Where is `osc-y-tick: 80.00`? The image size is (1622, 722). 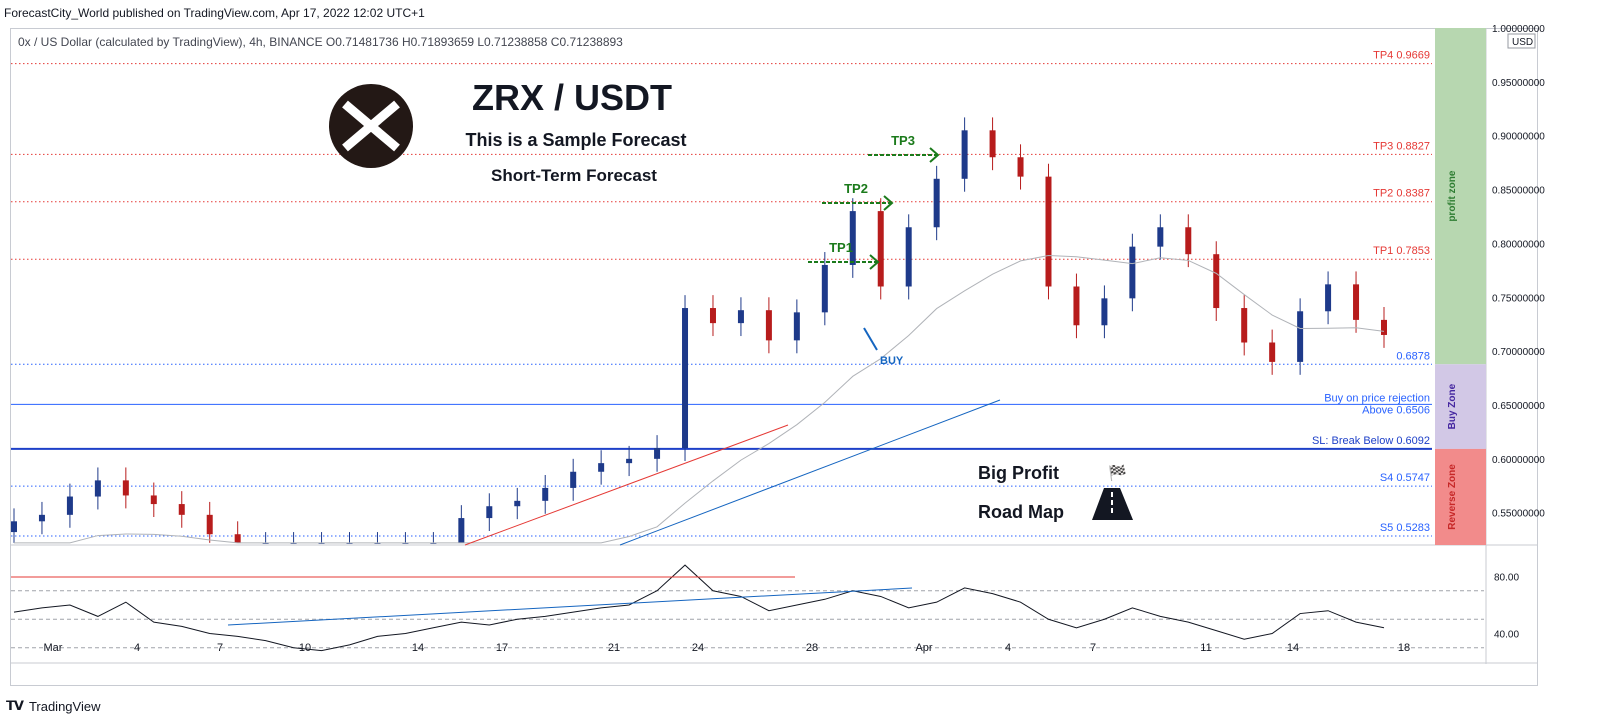
osc-y-tick: 80.00 is located at coordinates (1506, 578).